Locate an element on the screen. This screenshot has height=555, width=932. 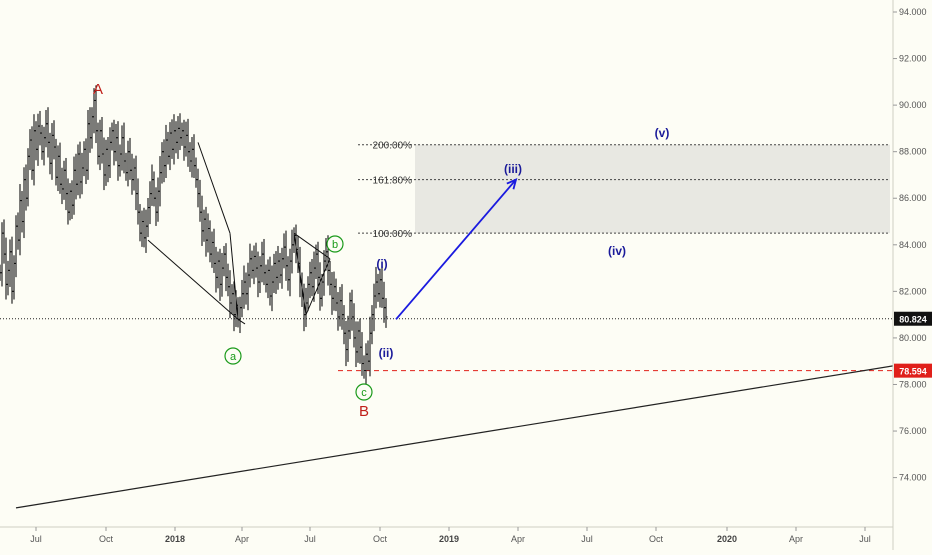
y-tick-label: 82.000 is located at coordinates (913, 291).